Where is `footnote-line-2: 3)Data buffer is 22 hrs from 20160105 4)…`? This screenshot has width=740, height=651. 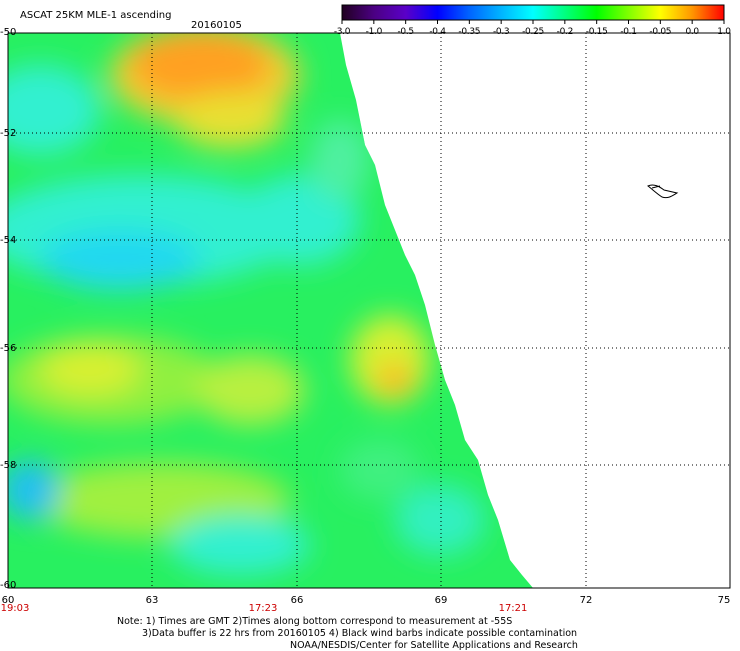 footnote-line-2: 3)Data buffer is 22 hrs from 20160105 4)… is located at coordinates (360, 633).